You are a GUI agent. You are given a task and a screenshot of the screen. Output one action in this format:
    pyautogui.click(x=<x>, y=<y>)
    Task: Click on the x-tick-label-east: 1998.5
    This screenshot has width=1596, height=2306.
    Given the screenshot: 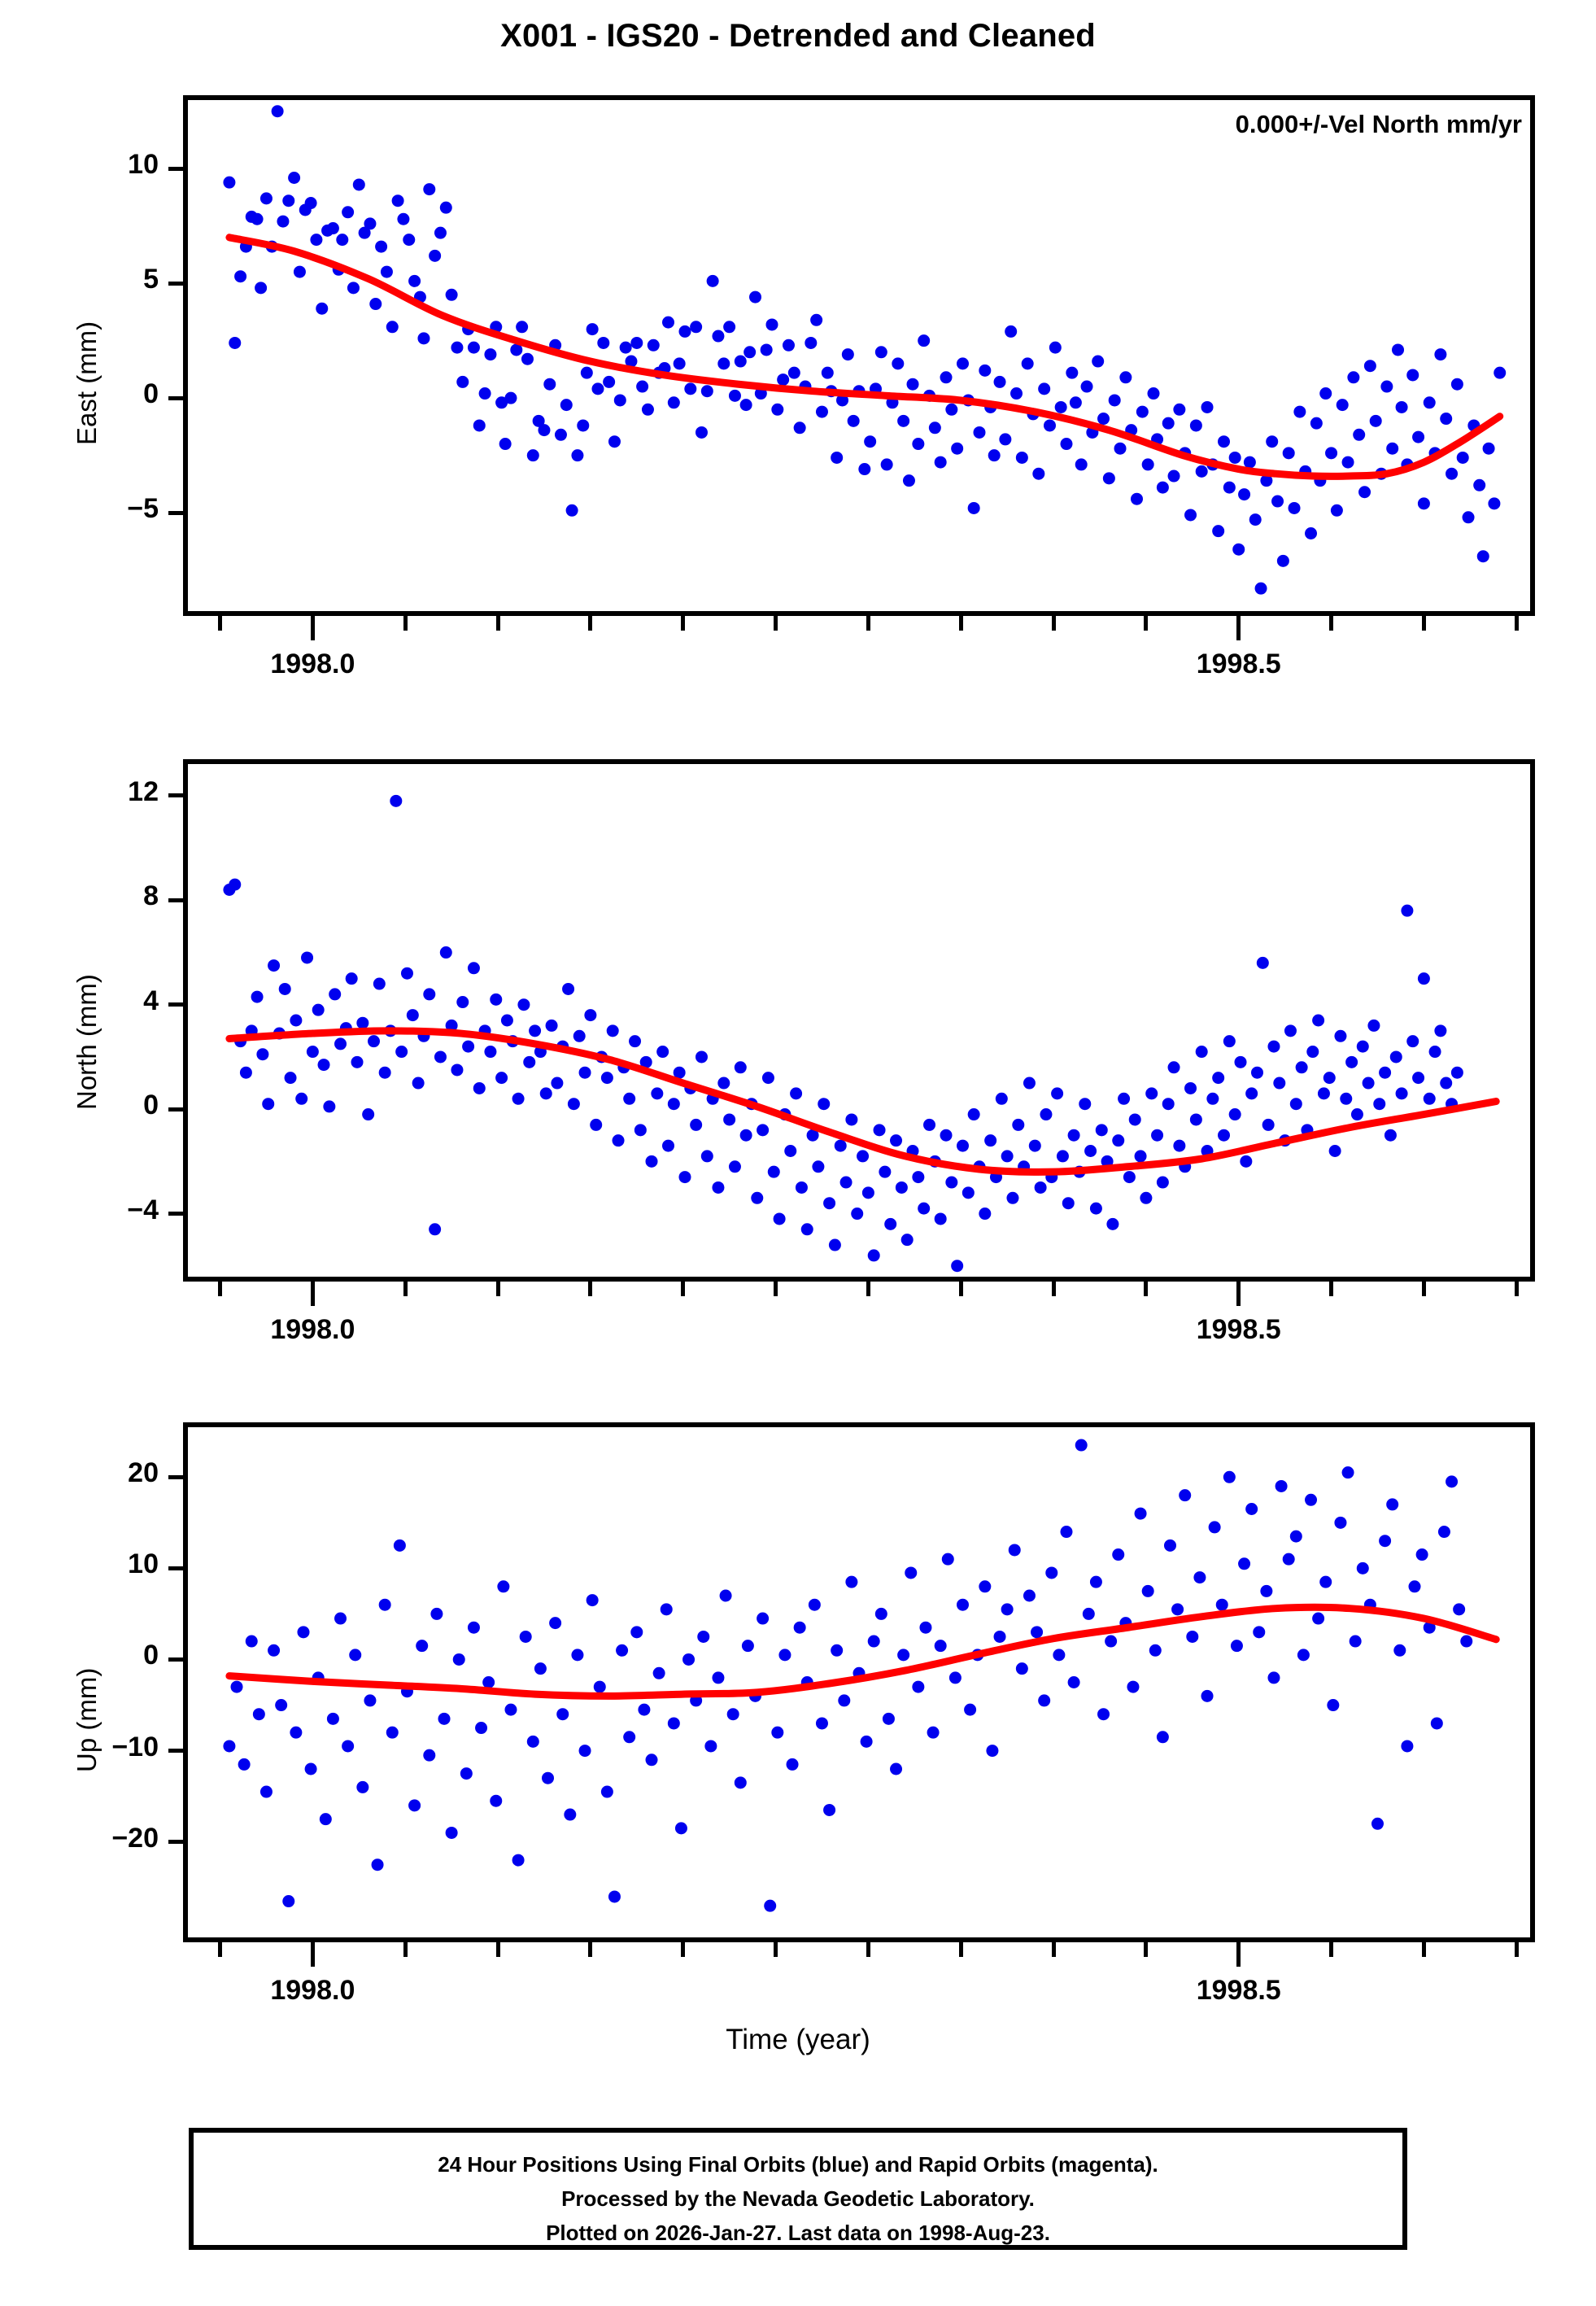 What is the action you would take?
    pyautogui.click(x=1238, y=664)
    